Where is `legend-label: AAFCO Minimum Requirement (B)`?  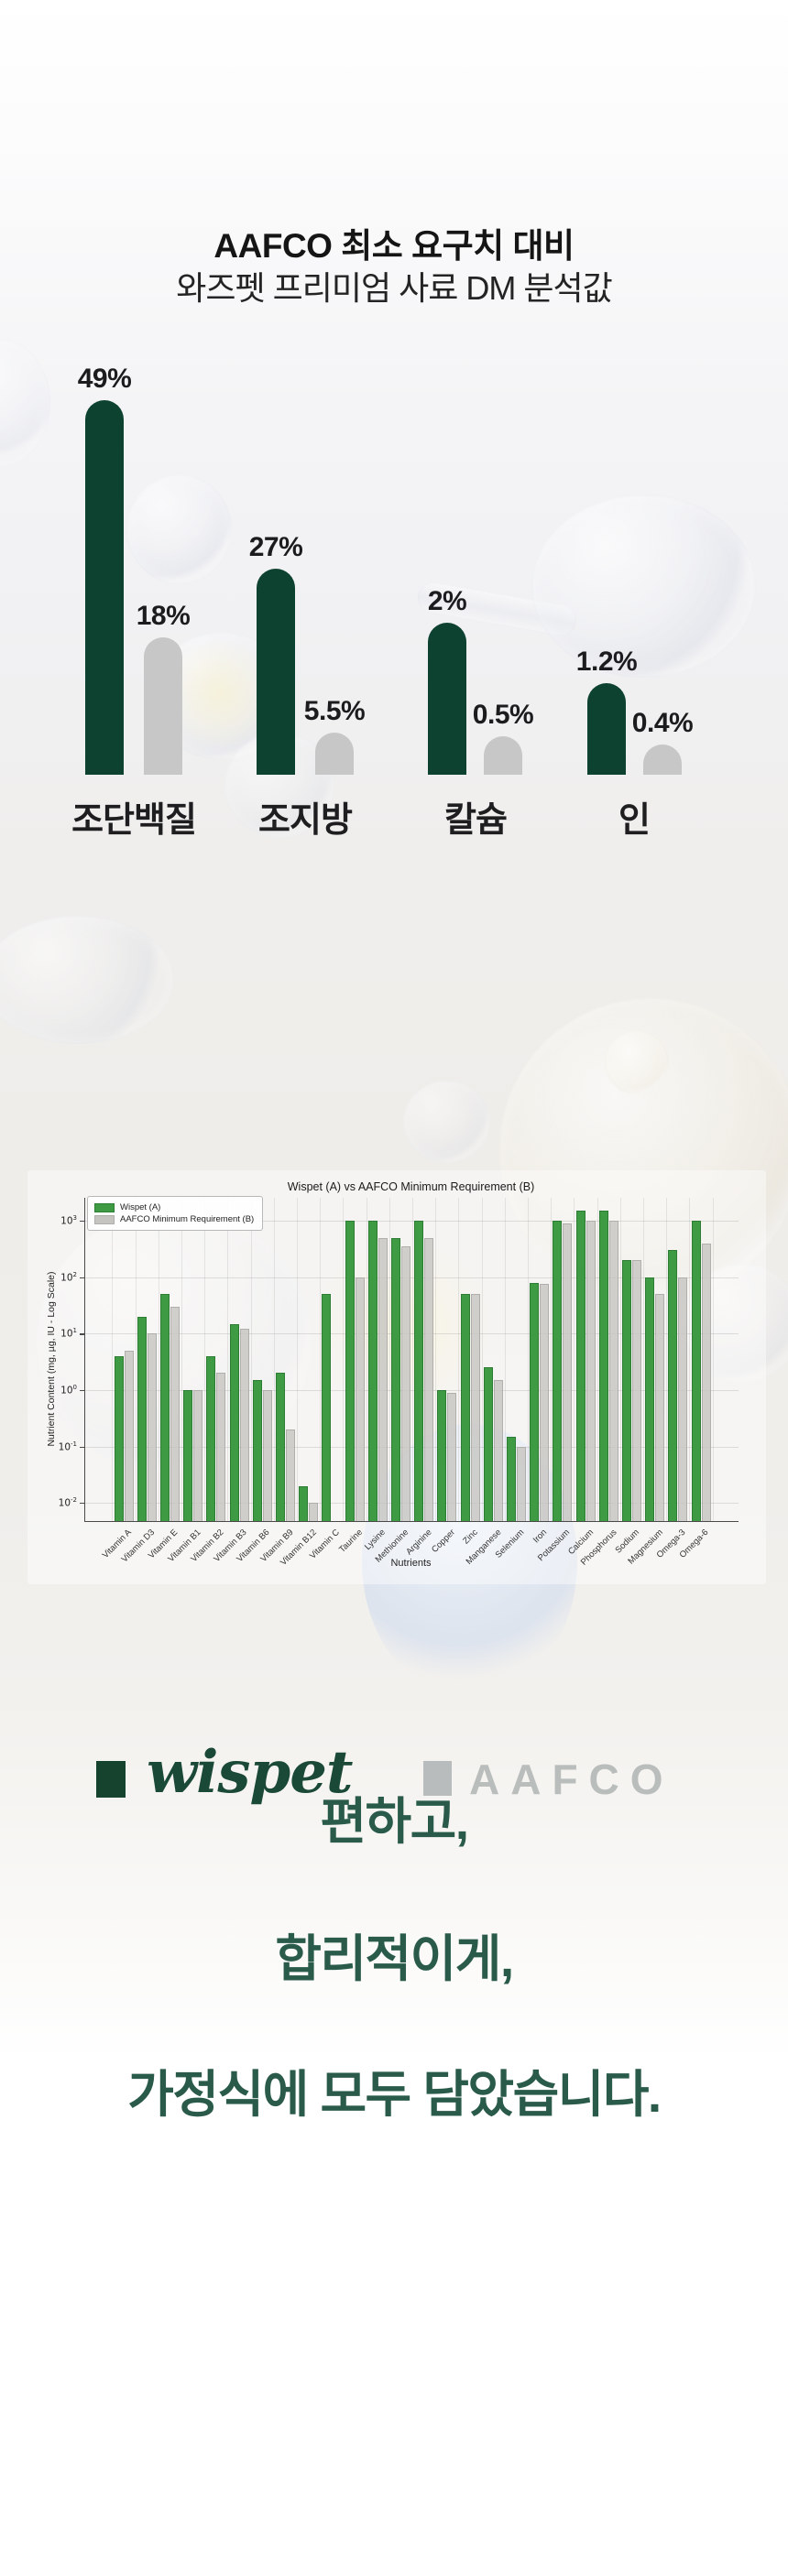
legend-label: AAFCO Minimum Requirement (B) is located at coordinates (188, 1219).